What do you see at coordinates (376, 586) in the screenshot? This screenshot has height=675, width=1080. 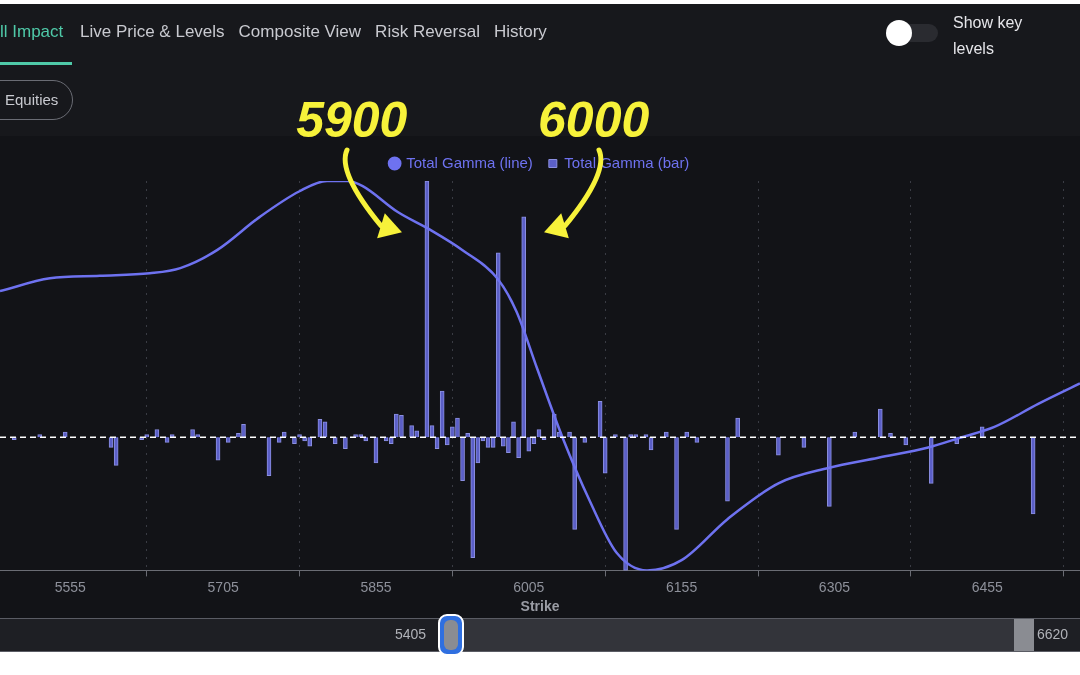 I see `x-tick-label: 5855` at bounding box center [376, 586].